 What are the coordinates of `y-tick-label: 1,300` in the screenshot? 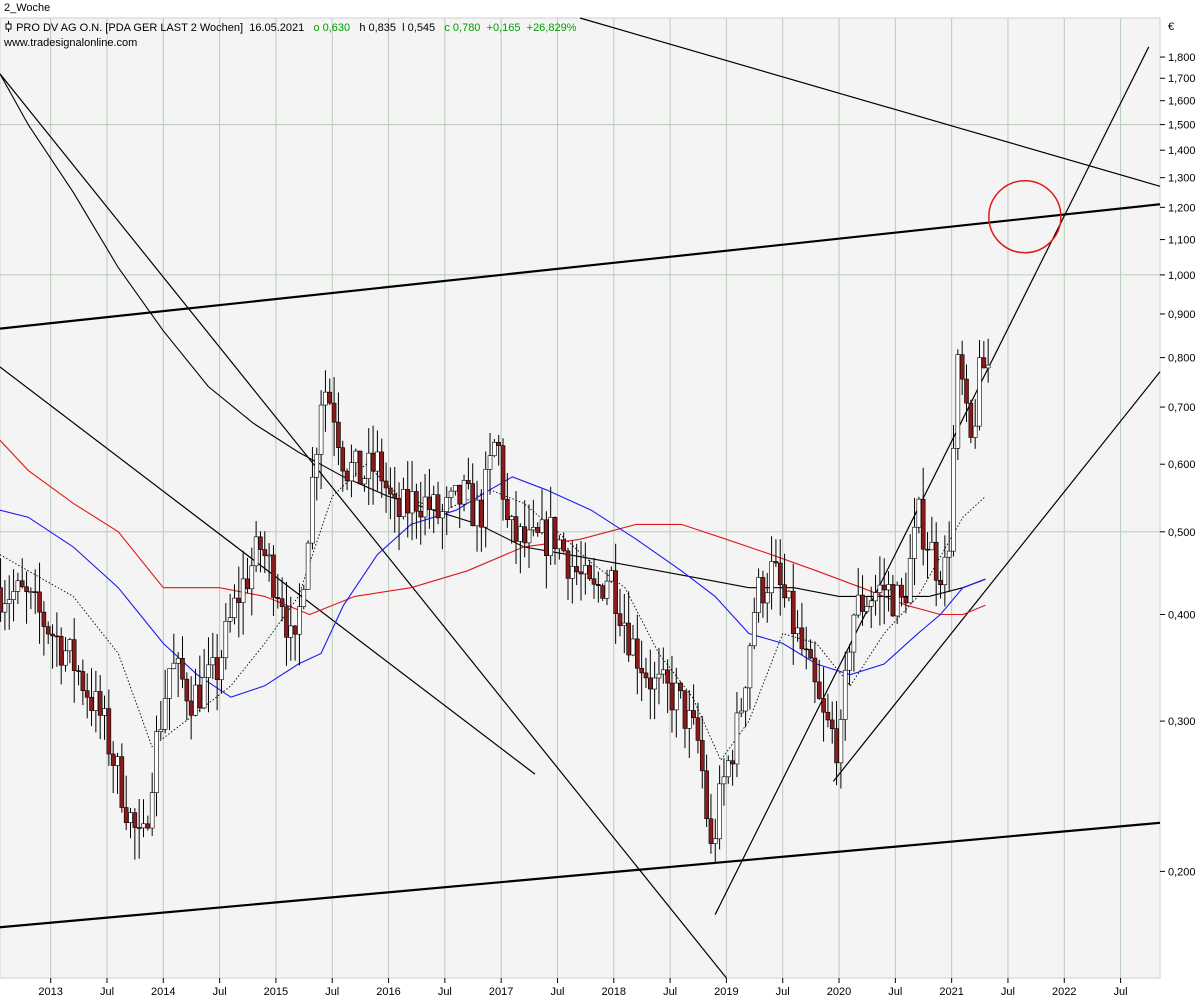 It's located at (1182, 179).